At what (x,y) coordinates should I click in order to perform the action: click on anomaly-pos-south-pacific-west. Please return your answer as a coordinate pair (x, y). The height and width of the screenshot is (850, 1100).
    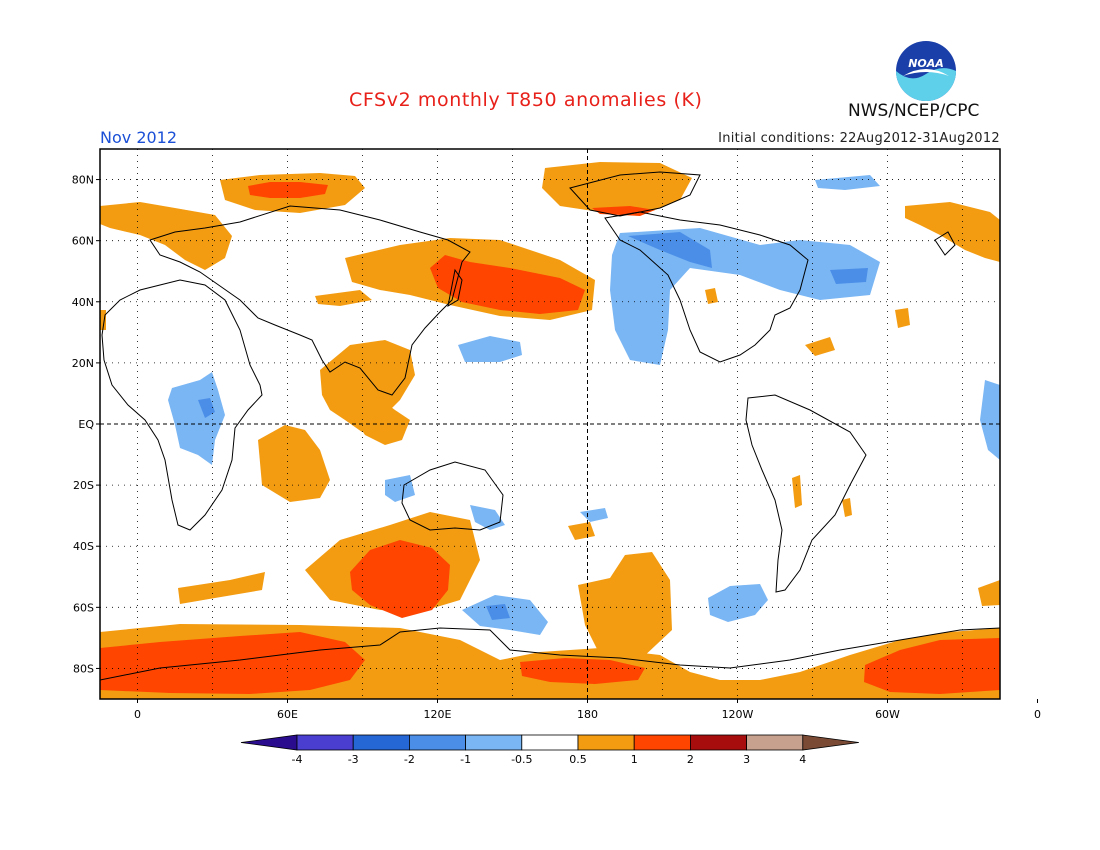
    Looking at the image, I should click on (581, 531).